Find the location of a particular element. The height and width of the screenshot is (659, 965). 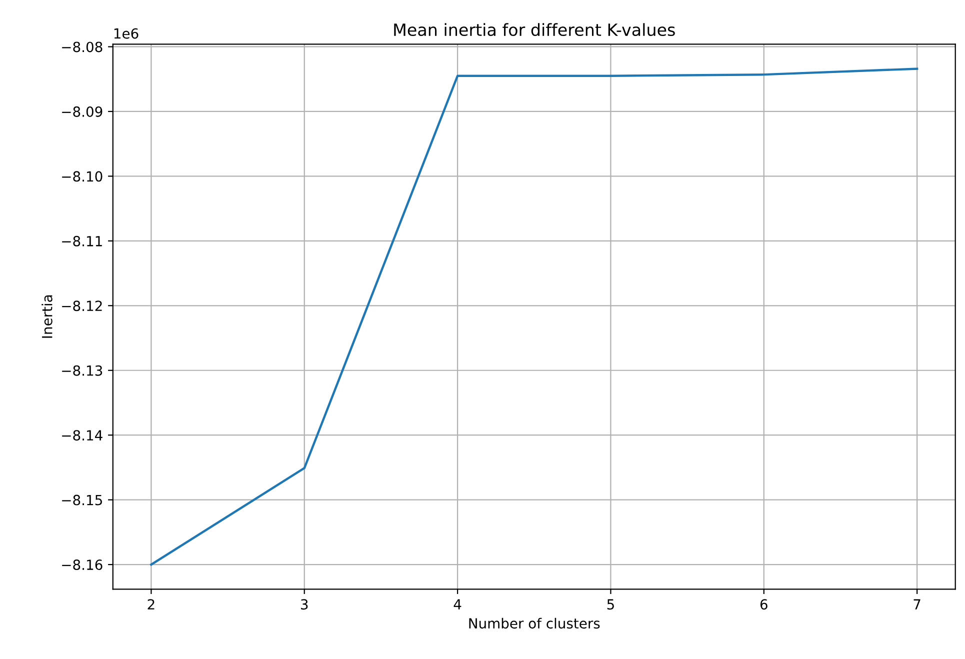

x-tick-label: 5 is located at coordinates (610, 604).